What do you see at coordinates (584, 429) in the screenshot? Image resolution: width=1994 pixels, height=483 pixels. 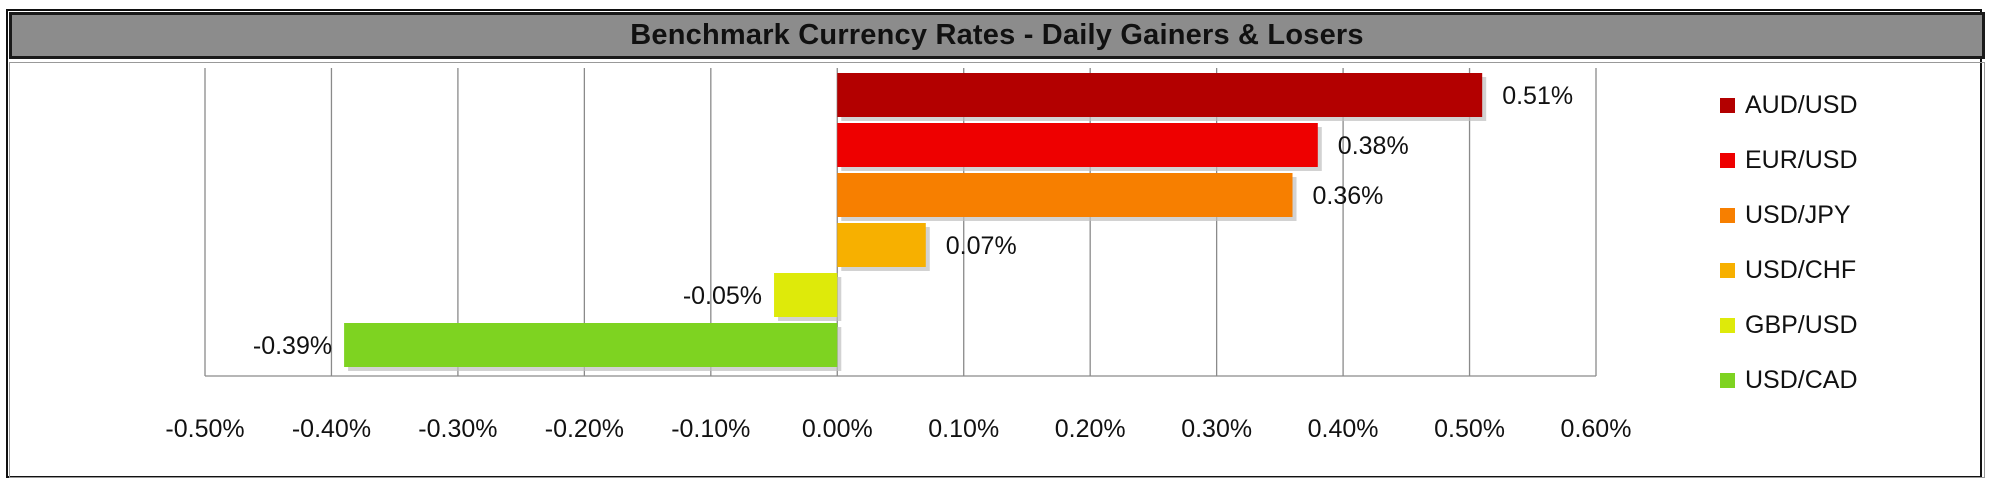 I see `x-tick-label: -0.20%` at bounding box center [584, 429].